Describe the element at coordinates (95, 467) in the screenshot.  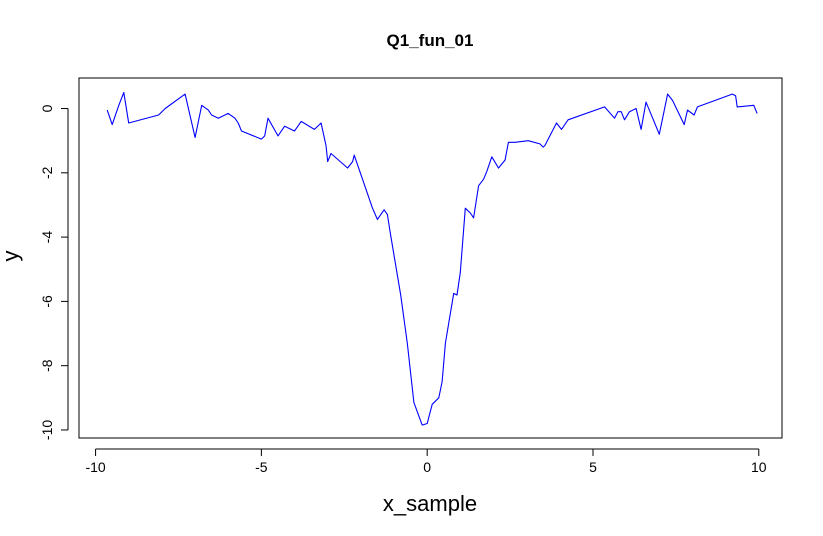
I see `x-tick-label: -10` at that location.